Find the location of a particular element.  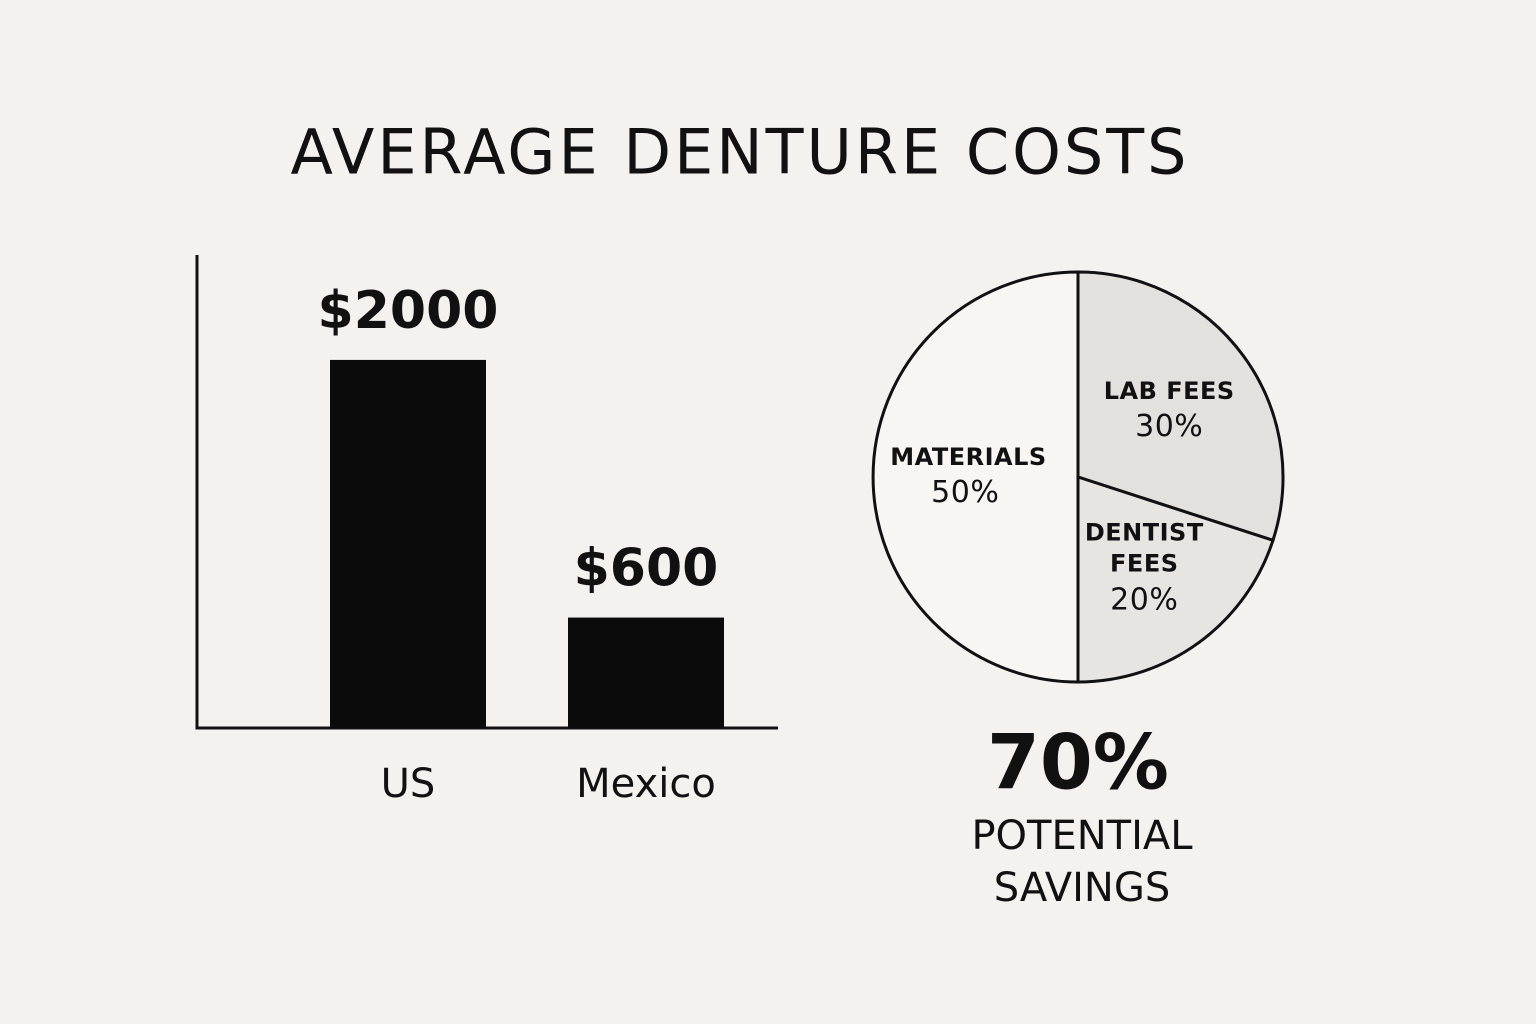

value-label: $600 is located at coordinates (646, 569).